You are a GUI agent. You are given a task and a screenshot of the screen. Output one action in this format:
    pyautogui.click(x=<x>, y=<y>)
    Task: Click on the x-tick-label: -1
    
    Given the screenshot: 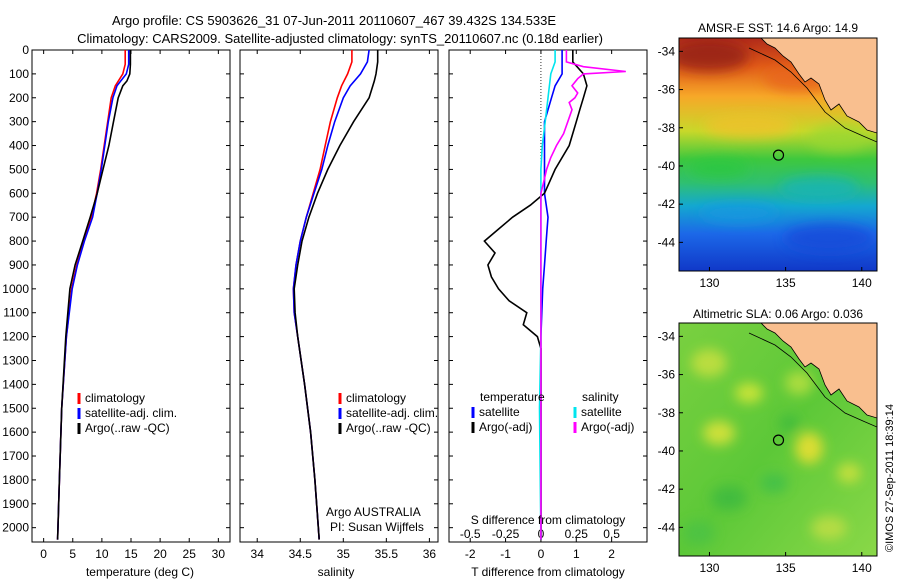 What is the action you would take?
    pyautogui.click(x=505, y=554)
    